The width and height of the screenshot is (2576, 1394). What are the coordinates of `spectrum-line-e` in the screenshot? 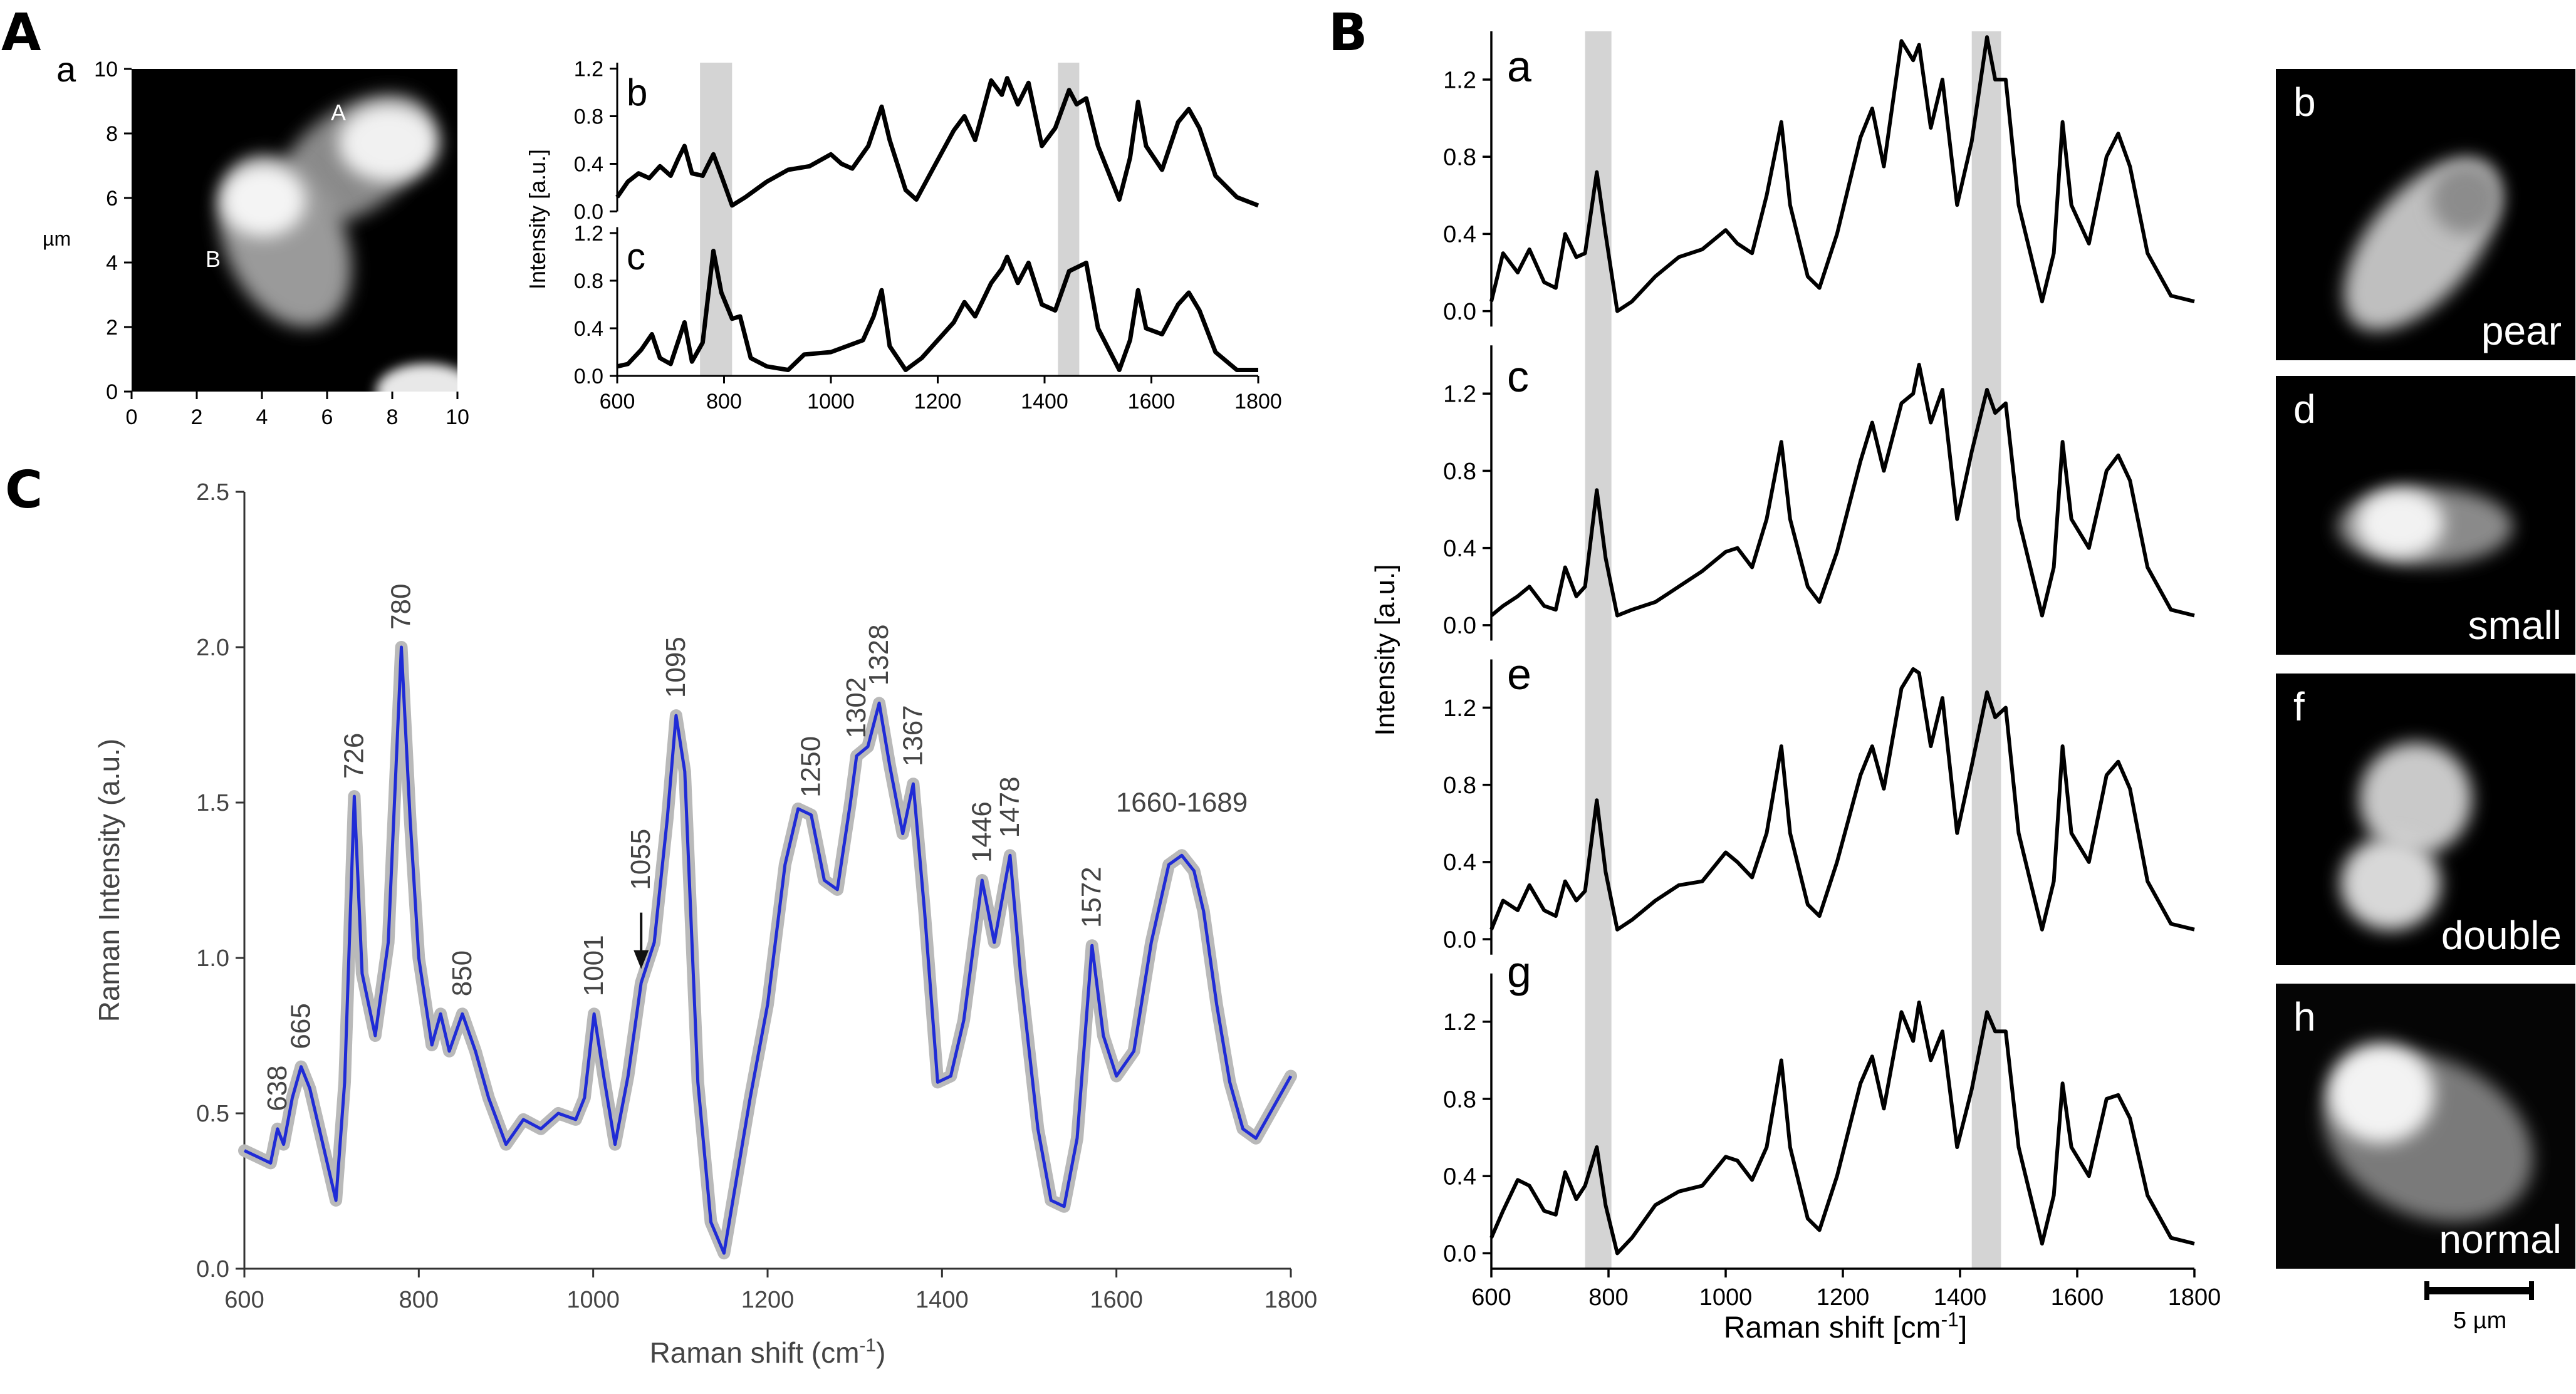 It's located at (1842, 800).